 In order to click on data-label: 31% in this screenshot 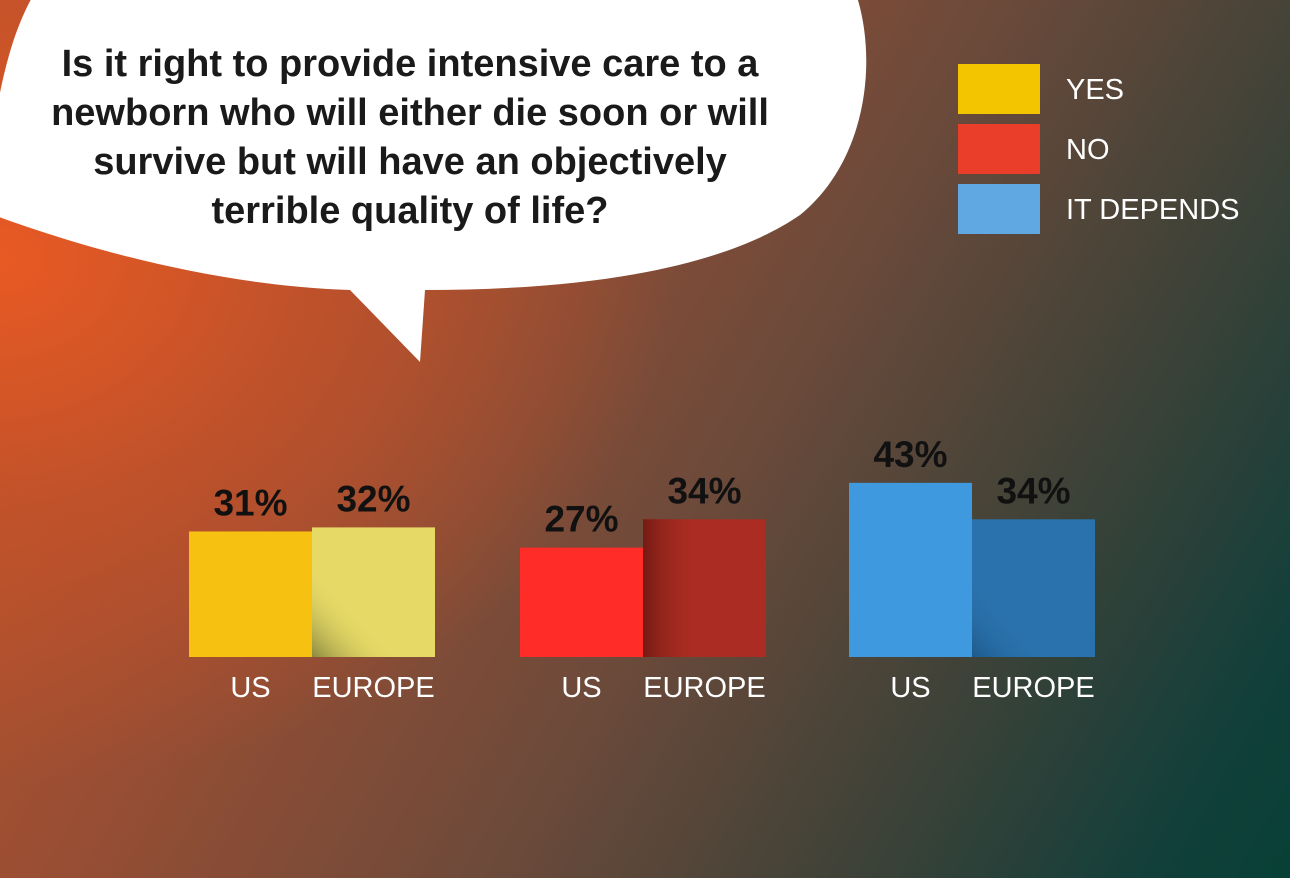, I will do `click(250, 502)`.